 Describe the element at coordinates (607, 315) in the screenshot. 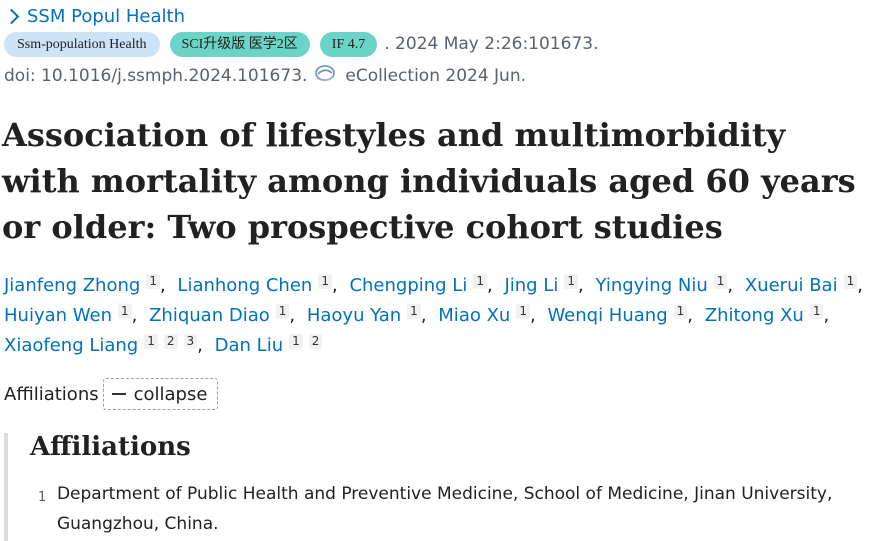

I see `author-name-link: Wenqi Huang` at that location.